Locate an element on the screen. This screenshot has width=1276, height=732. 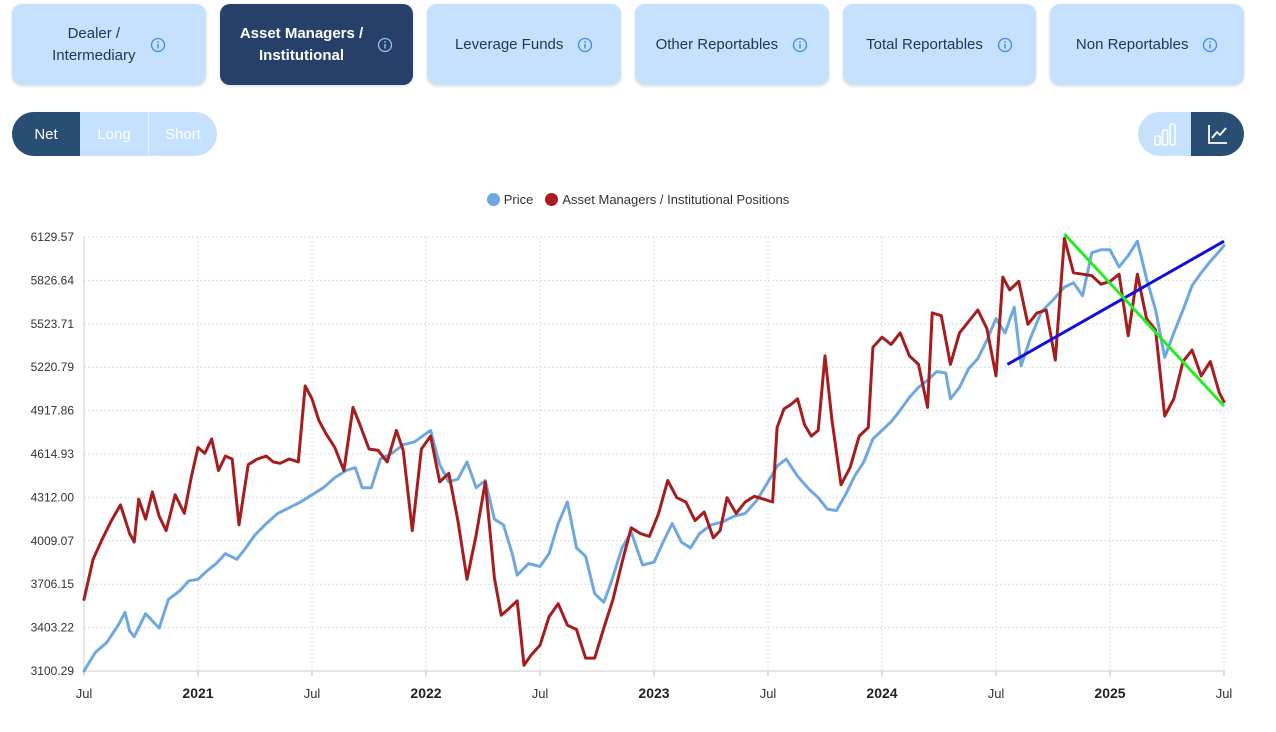
y-tick-label: 3100.29 is located at coordinates (53, 671).